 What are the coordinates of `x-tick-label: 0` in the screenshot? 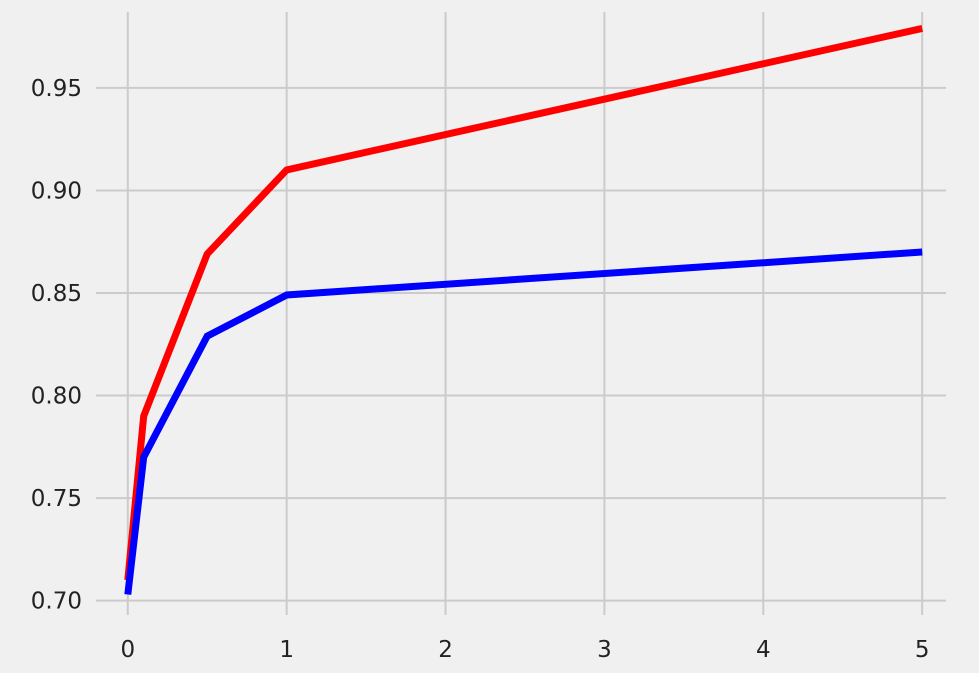 It's located at (127, 650).